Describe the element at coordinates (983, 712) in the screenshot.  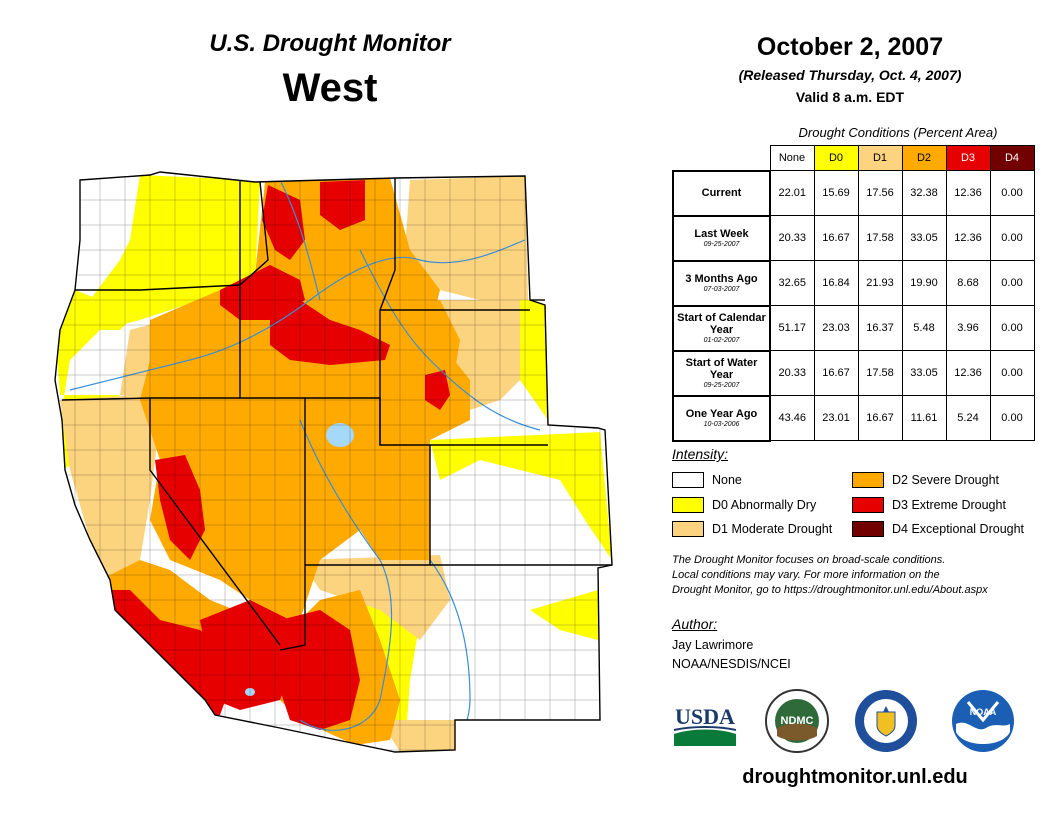
I see `svg-text: NOAA` at that location.